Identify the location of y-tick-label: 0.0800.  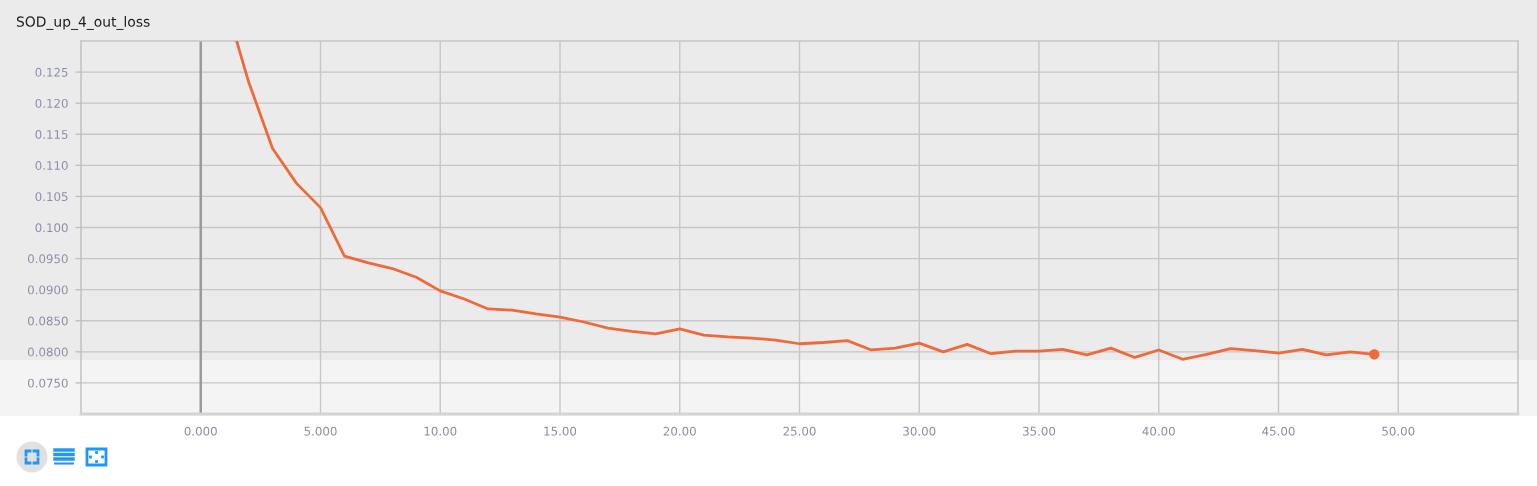
(47, 352).